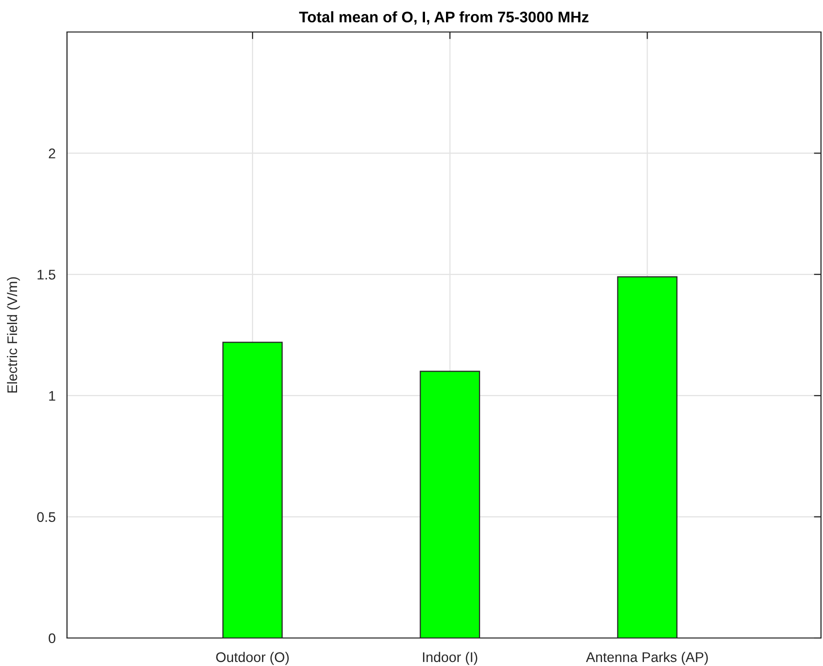  Describe the element at coordinates (647, 658) in the screenshot. I see `x-tick-label: Antenna Parks (AP)` at that location.